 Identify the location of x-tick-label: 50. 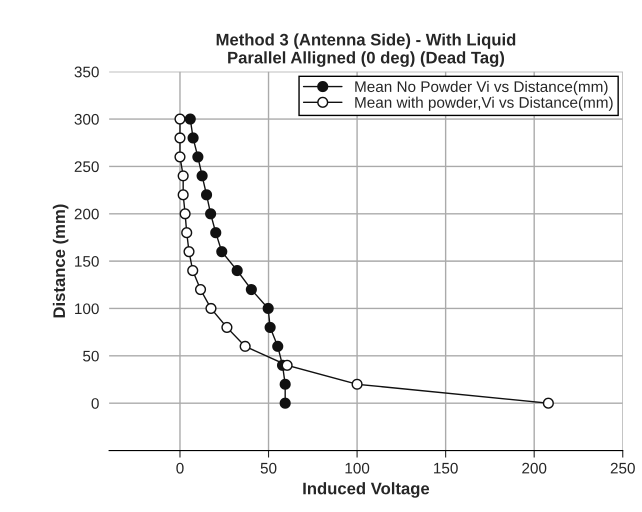
(268, 468).